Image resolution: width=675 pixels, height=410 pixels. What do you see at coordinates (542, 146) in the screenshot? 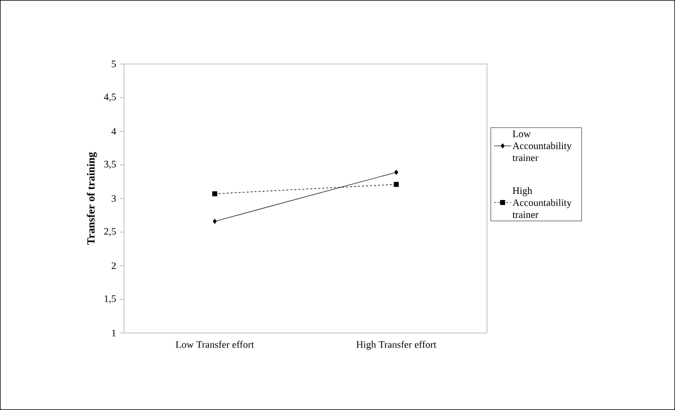
I see `legend-label: Low Accountability trainer` at bounding box center [542, 146].